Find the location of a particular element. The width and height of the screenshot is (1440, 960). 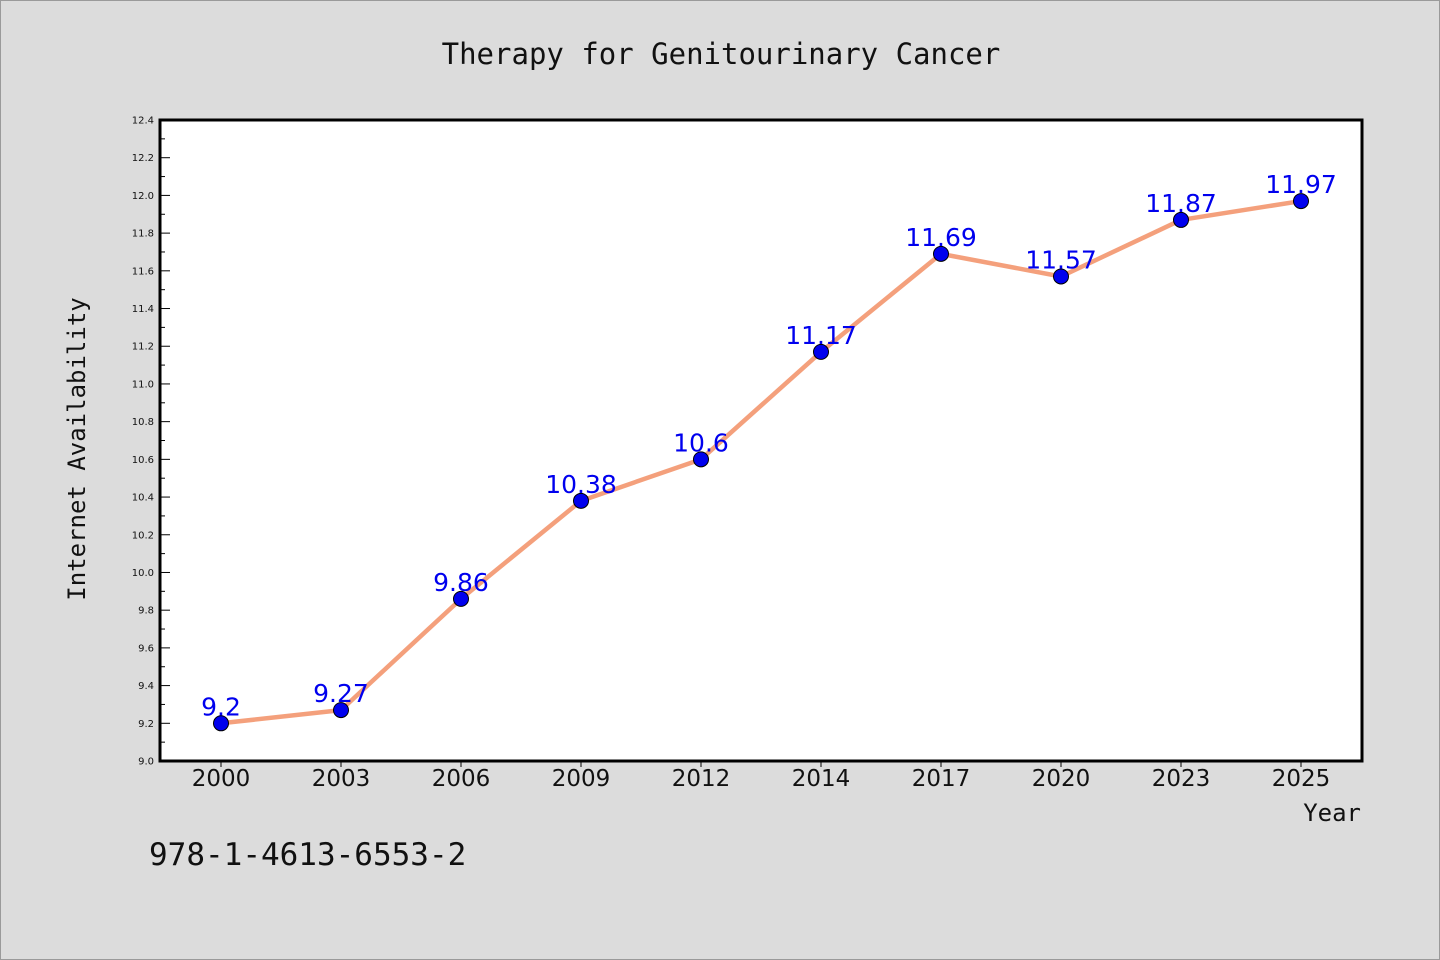

x-tick-label: 2014 is located at coordinates (821, 779).